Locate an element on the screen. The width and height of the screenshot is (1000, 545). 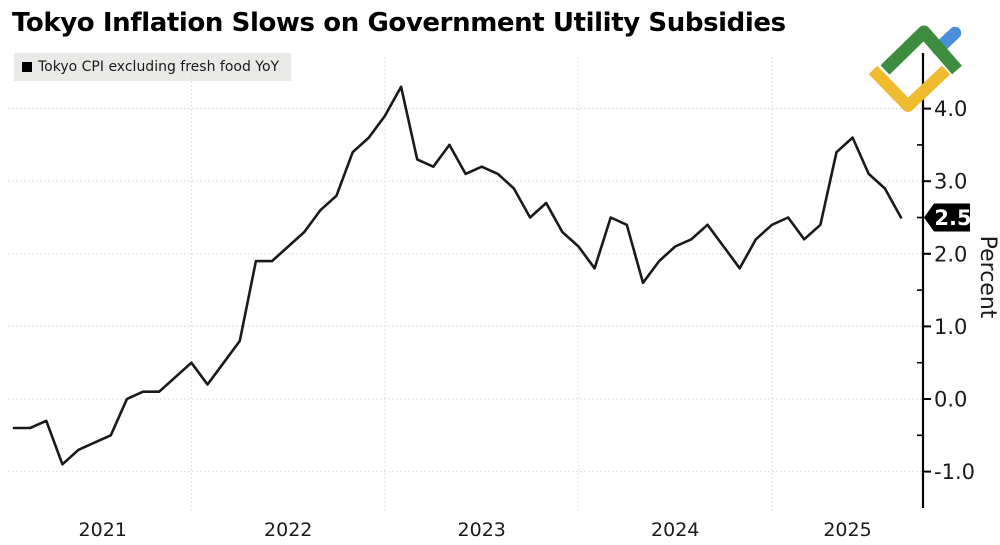
y-axis-title: Percent is located at coordinates (987, 277).